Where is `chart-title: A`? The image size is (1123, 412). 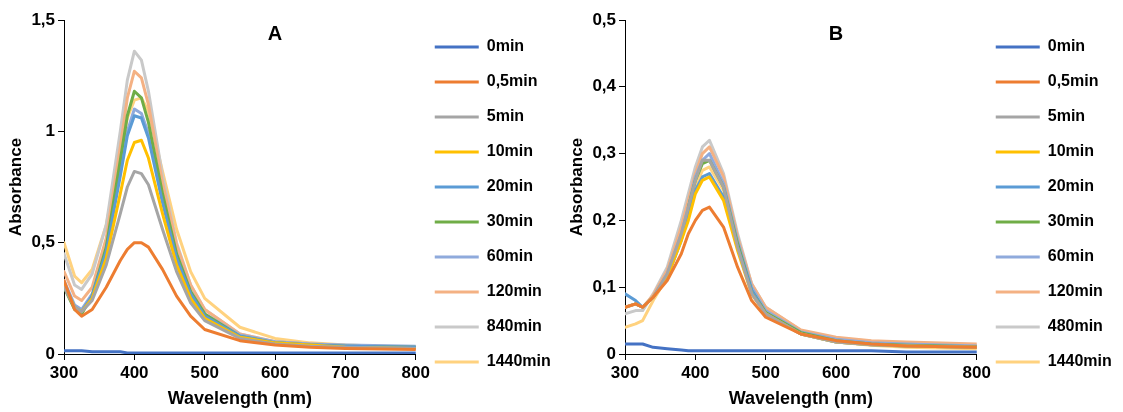 chart-title: A is located at coordinates (275, 32).